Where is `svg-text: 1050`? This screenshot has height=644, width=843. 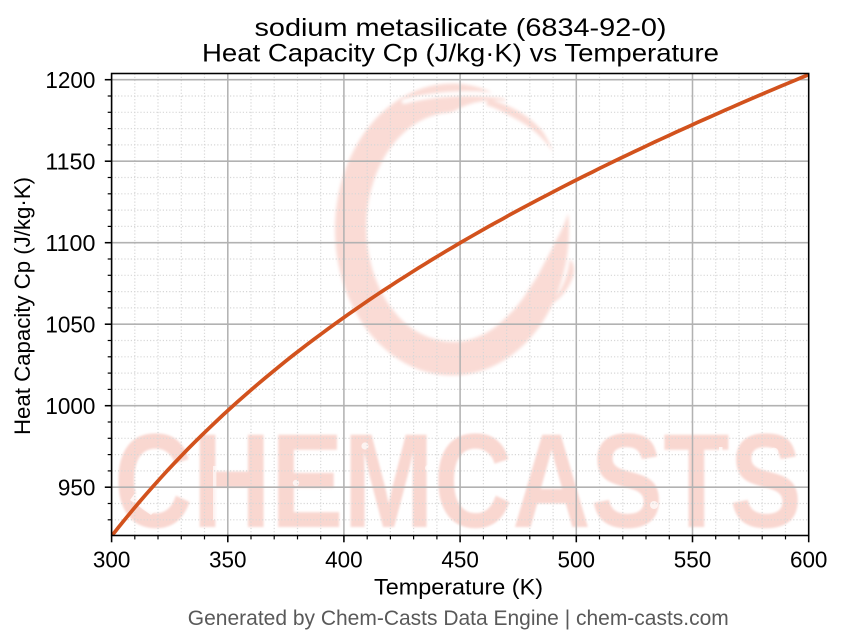
svg-text: 1050 is located at coordinates (70, 325).